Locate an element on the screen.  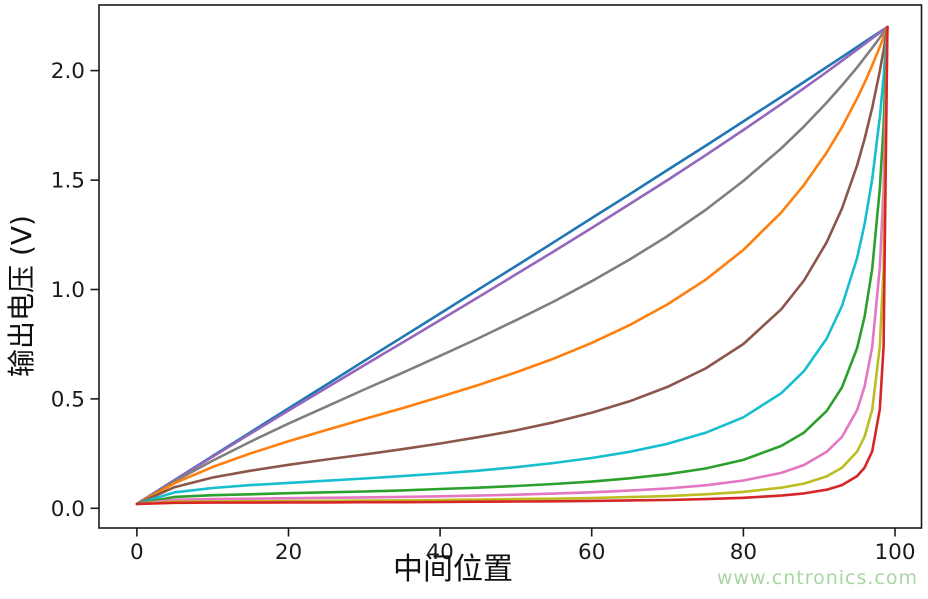
x-axis-label: 中间位置 is located at coordinates (453, 569).